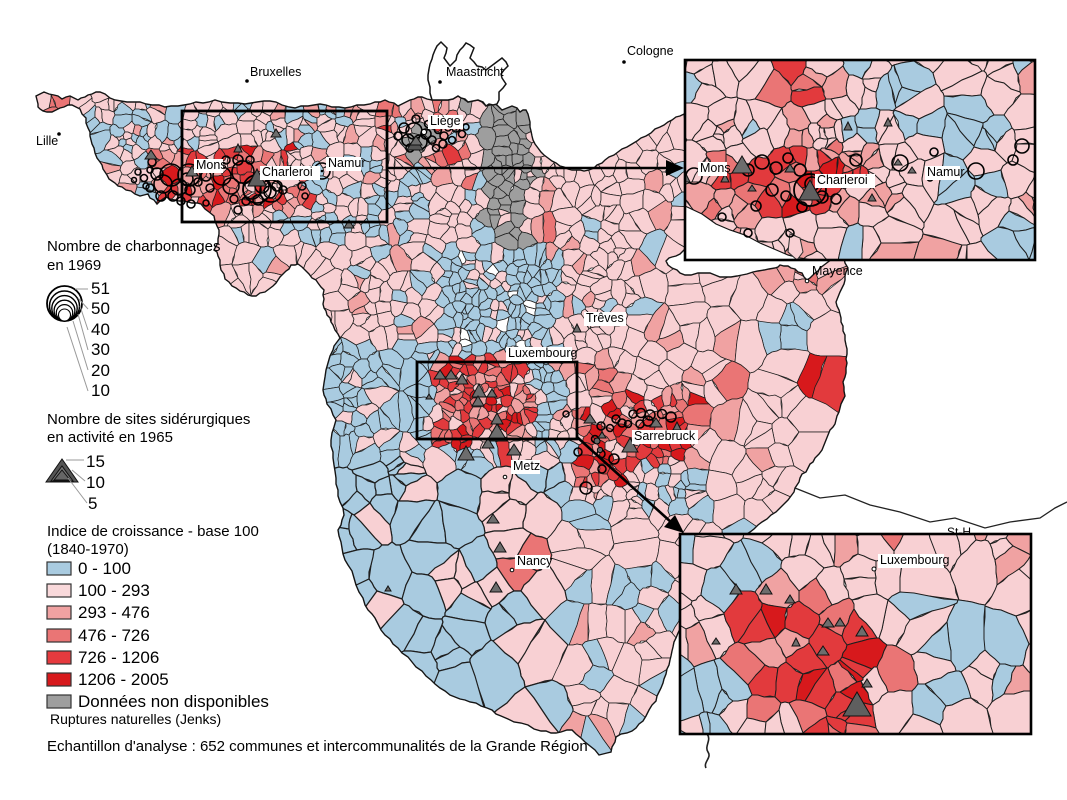 The width and height of the screenshot is (1067, 800). What do you see at coordinates (135, 719) in the screenshot?
I see `svg-text: Ruptures naturelles (Jenks)` at bounding box center [135, 719].